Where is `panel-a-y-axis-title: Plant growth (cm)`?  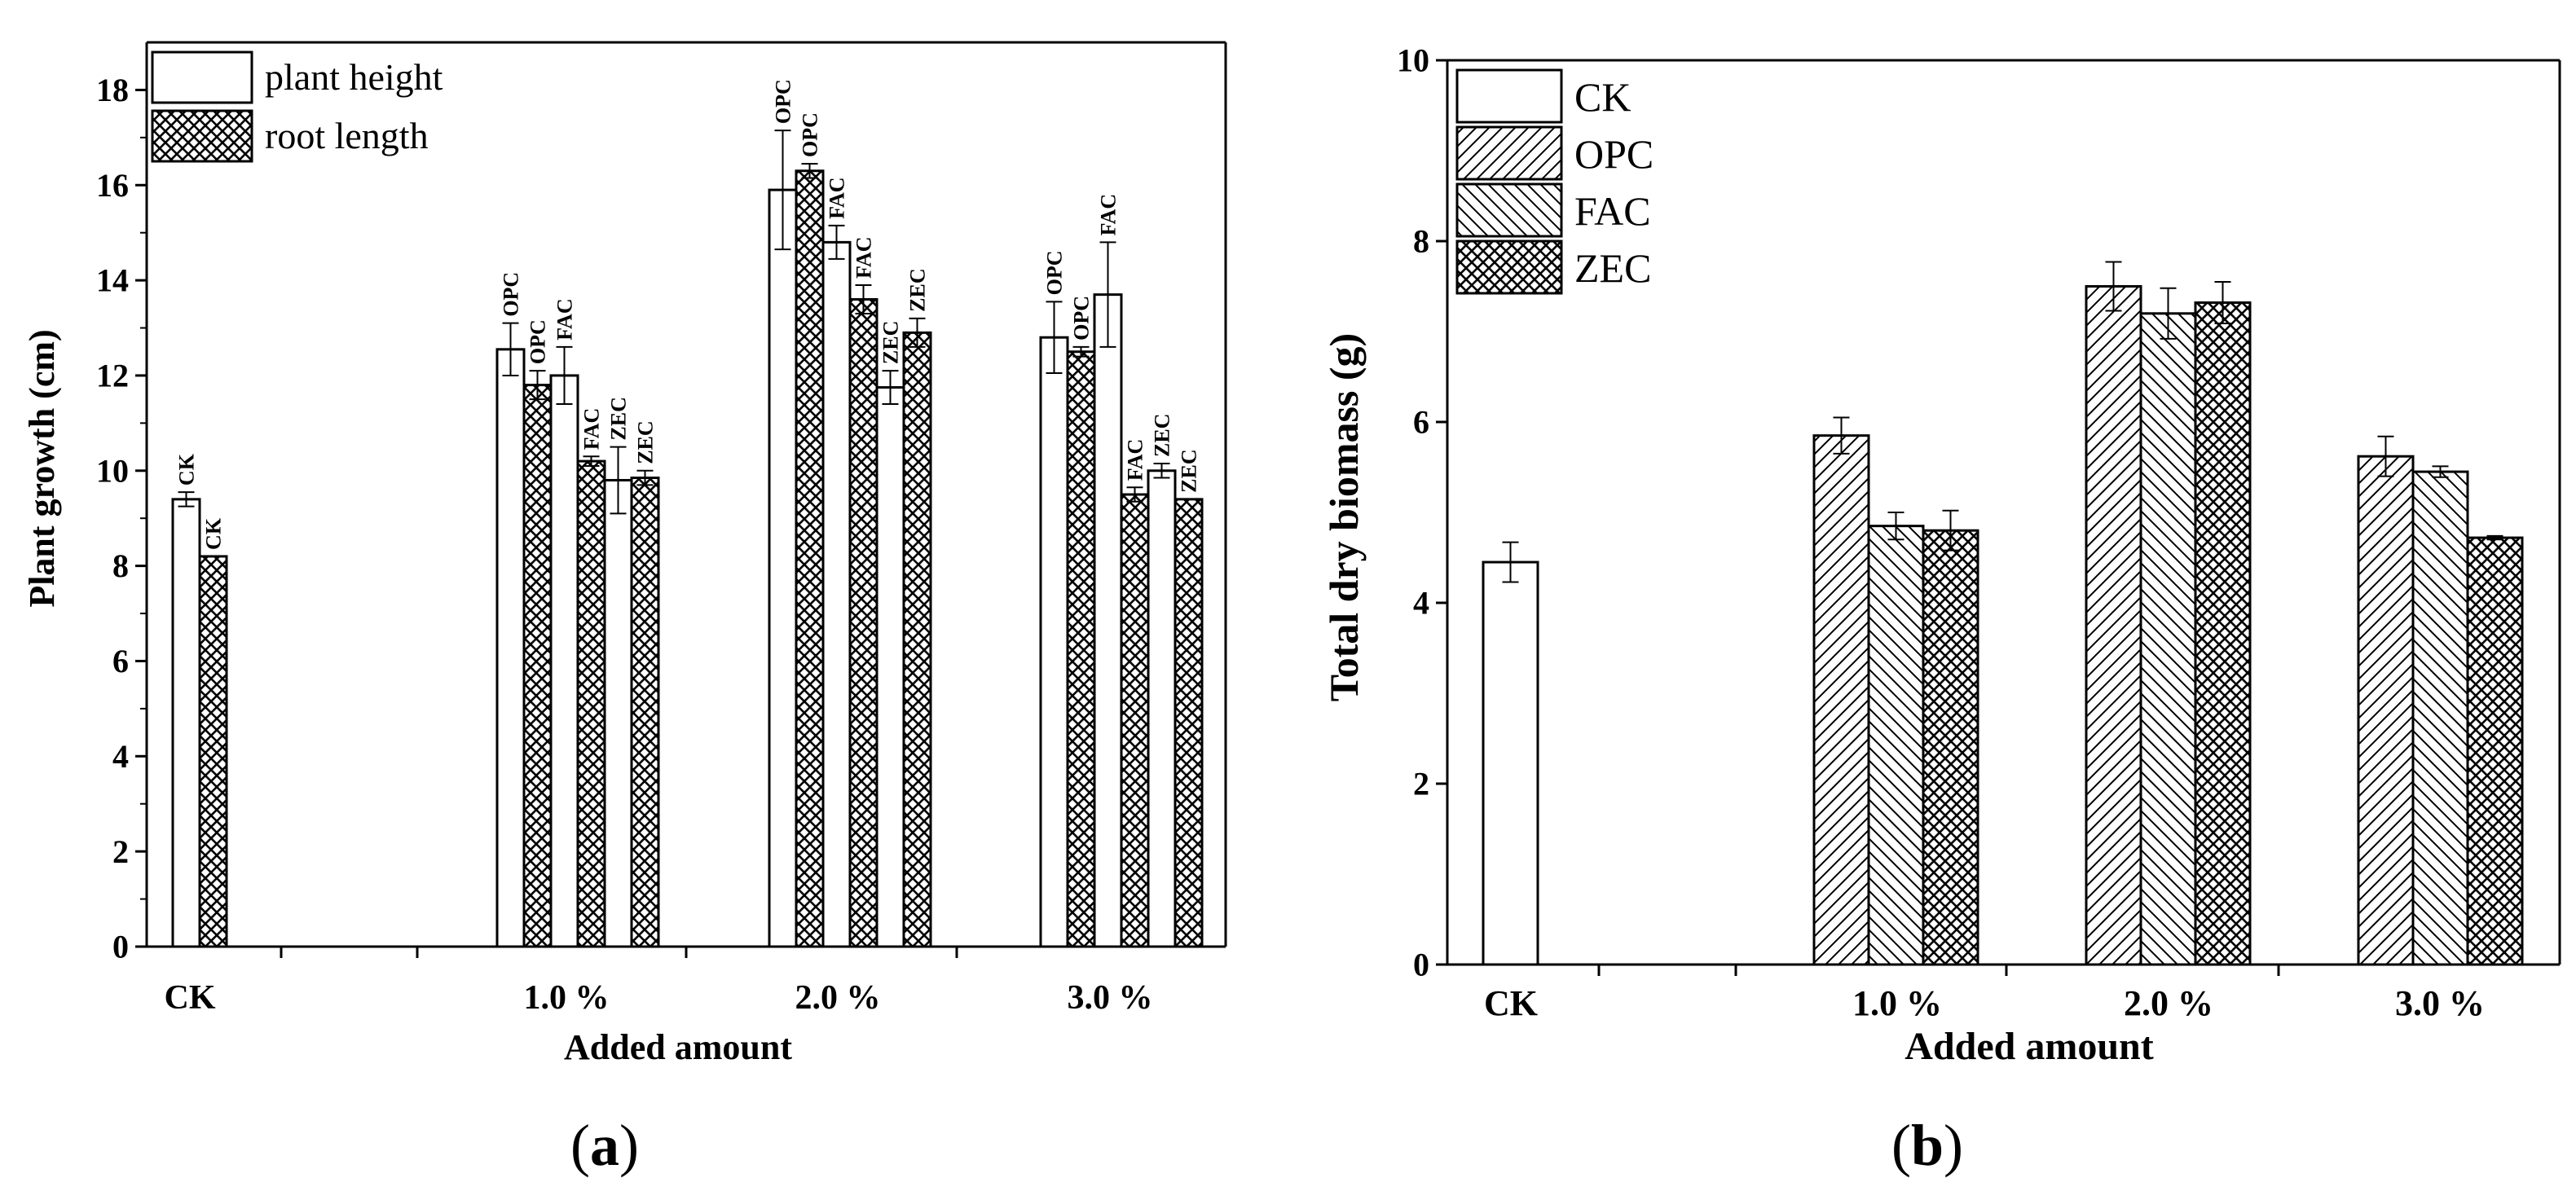
panel-a-y-axis-title: Plant growth (cm) is located at coordinates (42, 468).